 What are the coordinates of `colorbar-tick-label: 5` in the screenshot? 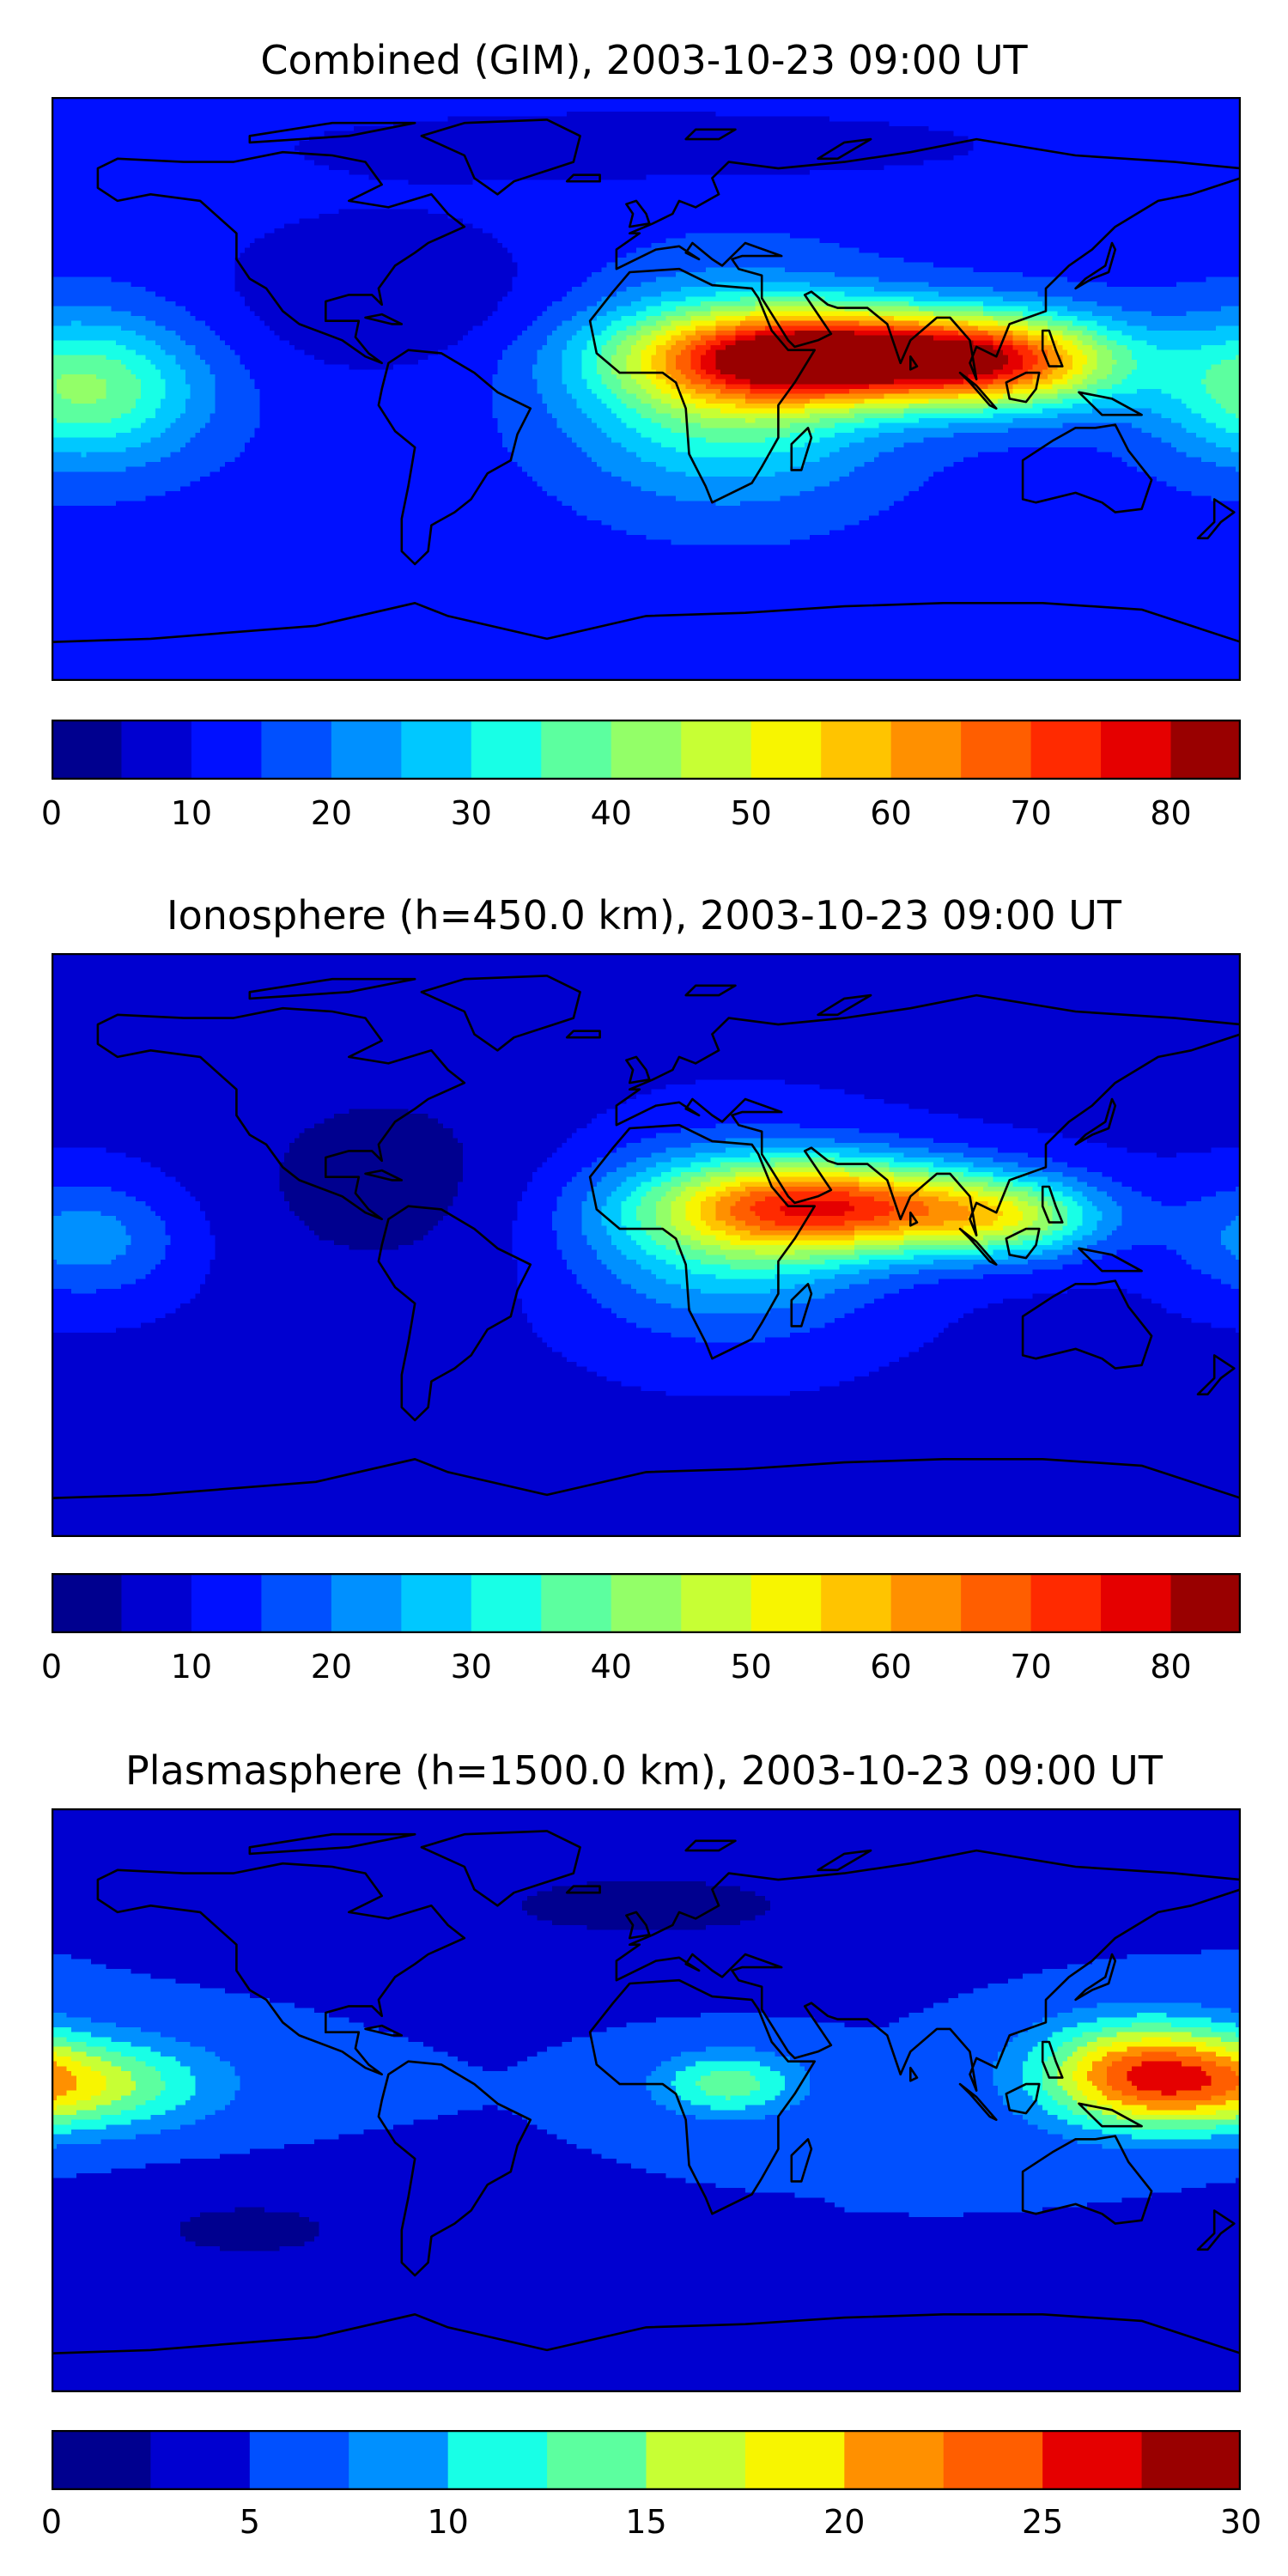 It's located at (250, 2522).